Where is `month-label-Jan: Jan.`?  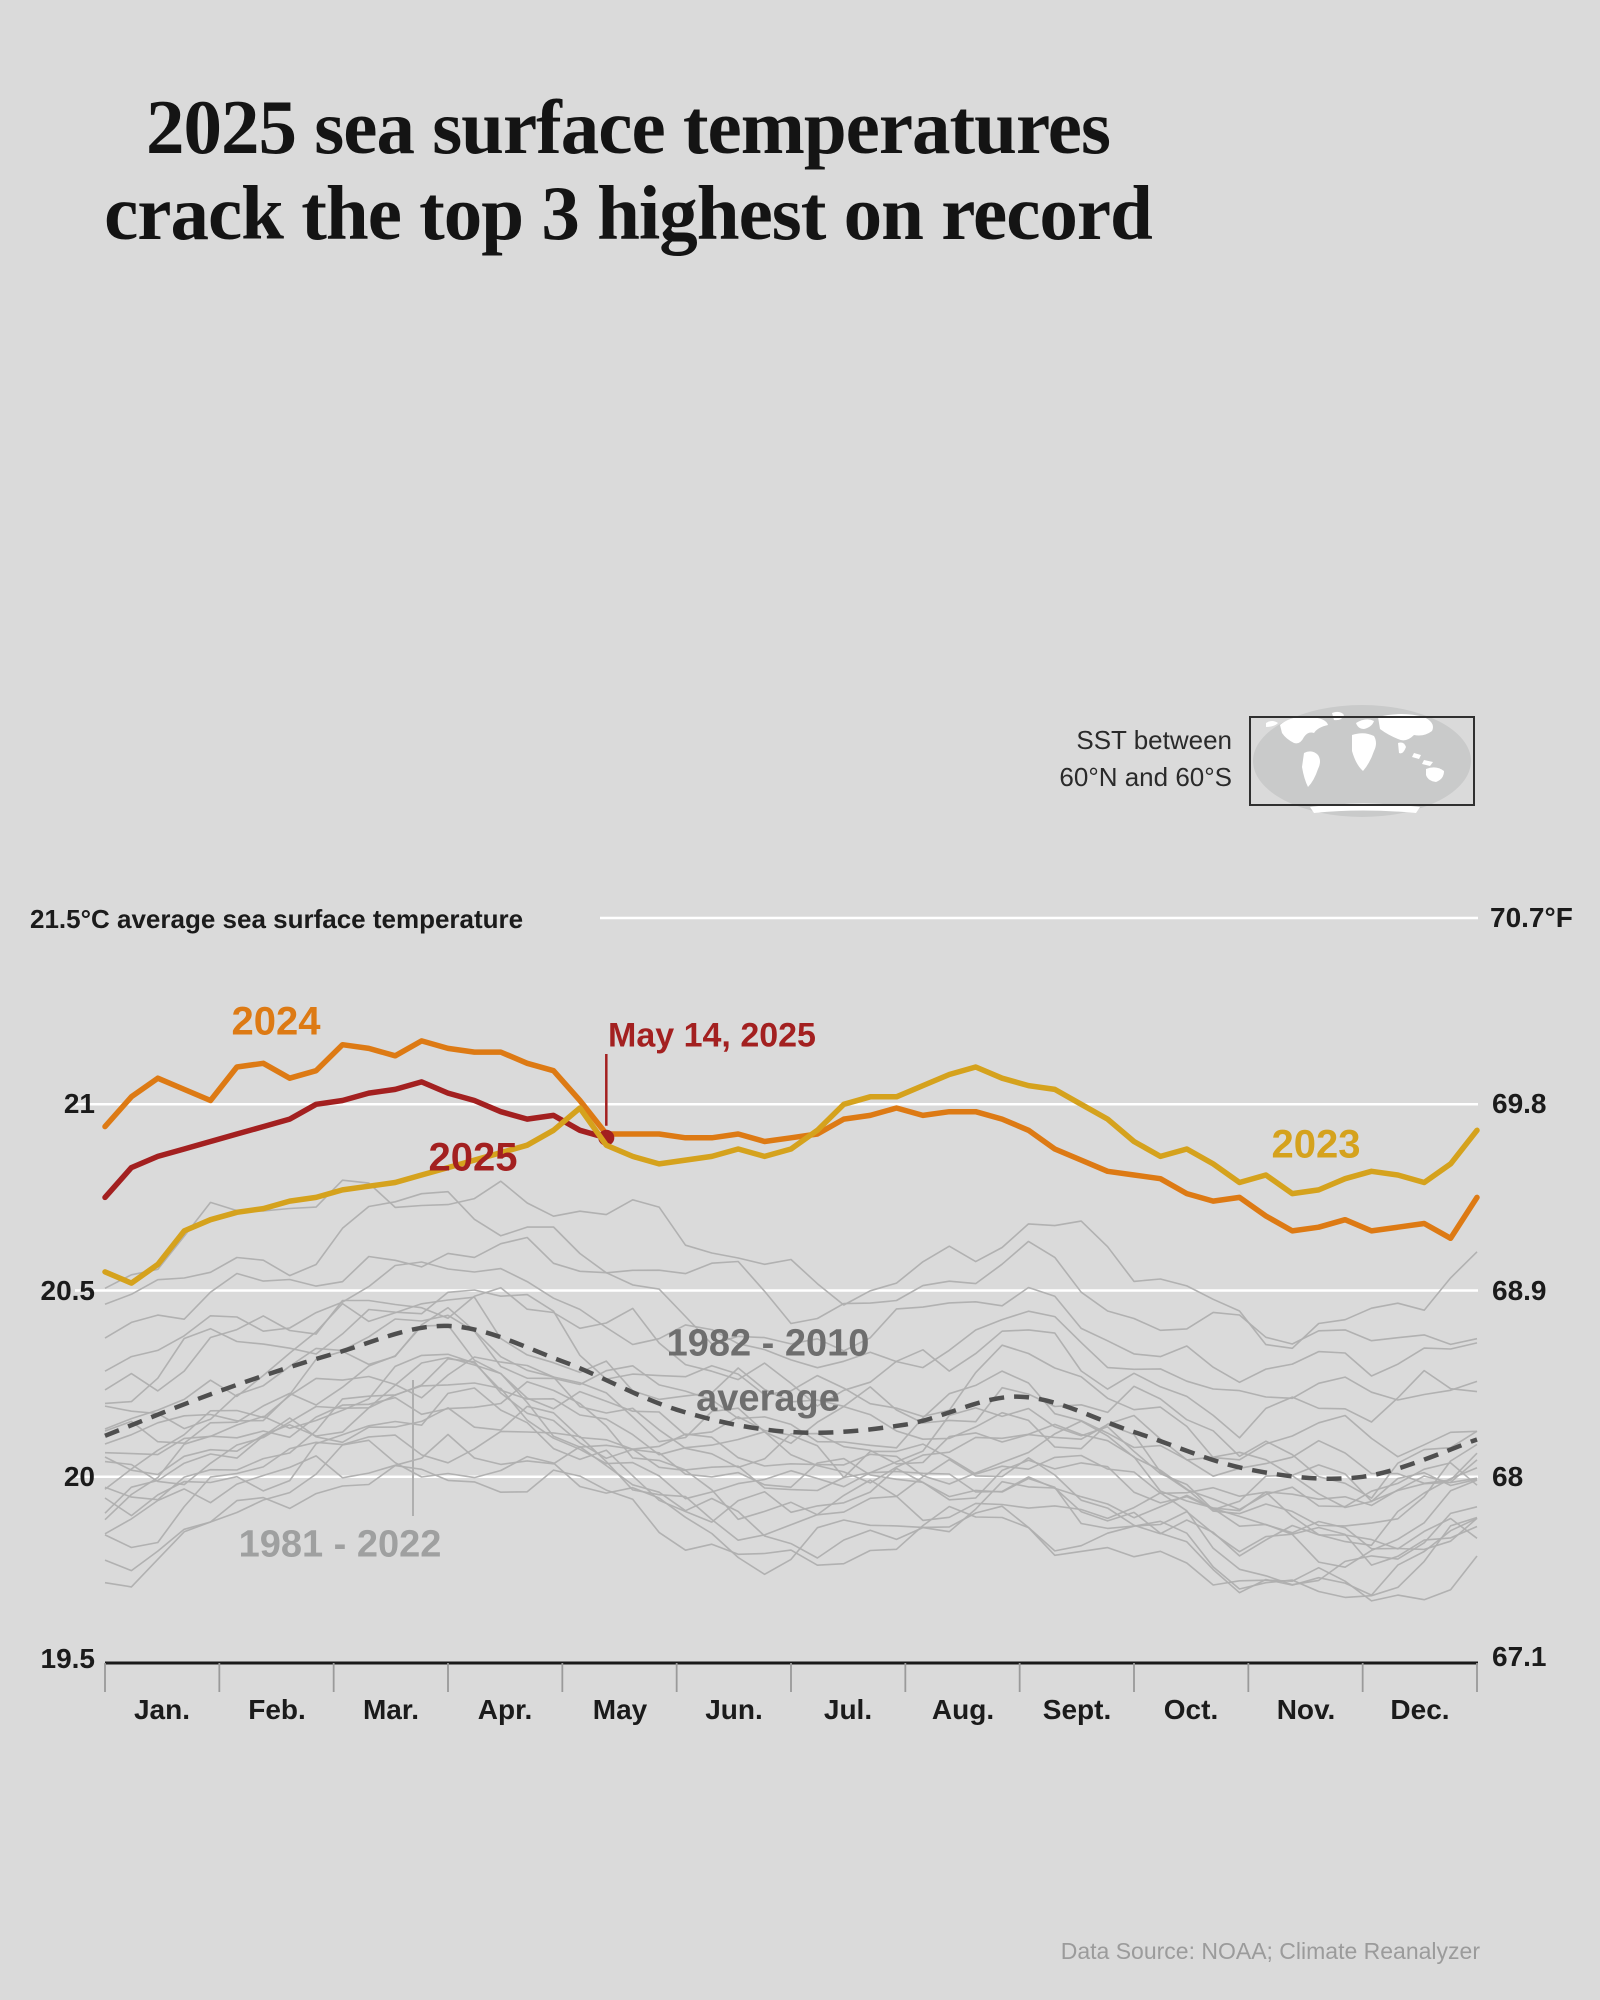
month-label-Jan: Jan. is located at coordinates (162, 1709).